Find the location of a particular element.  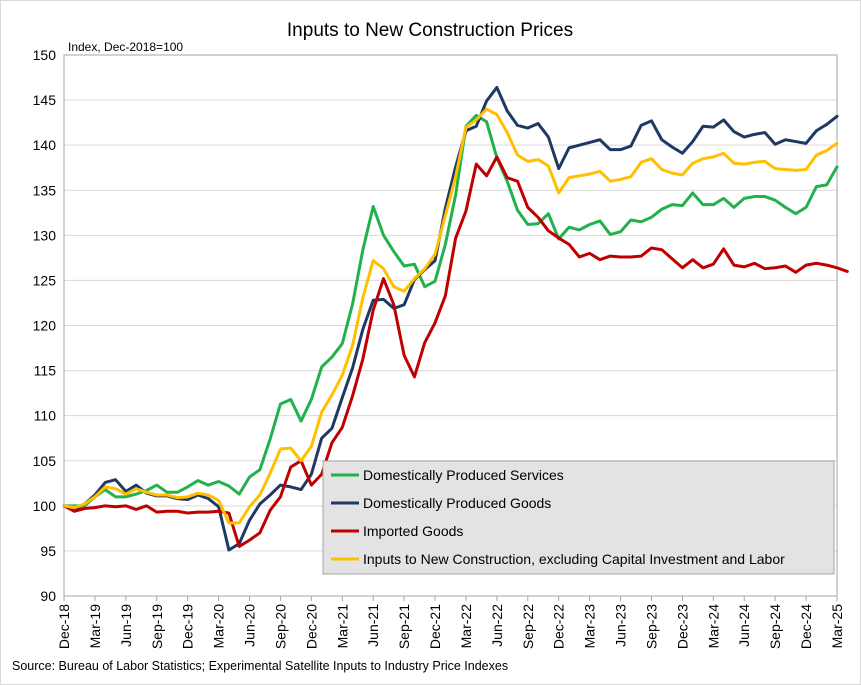

y-tick-label: 100 is located at coordinates (45, 506).